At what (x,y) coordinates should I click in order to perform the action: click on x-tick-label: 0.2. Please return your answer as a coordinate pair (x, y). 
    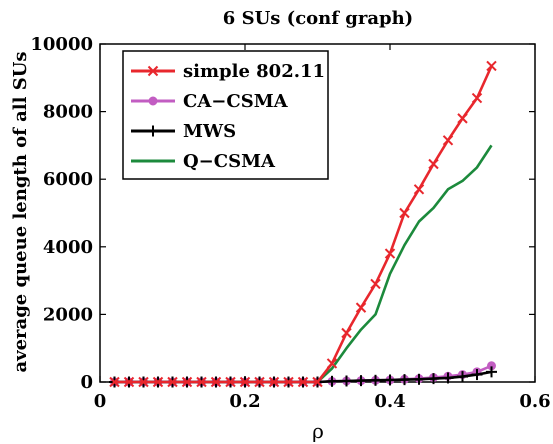
    Looking at the image, I should click on (244, 401).